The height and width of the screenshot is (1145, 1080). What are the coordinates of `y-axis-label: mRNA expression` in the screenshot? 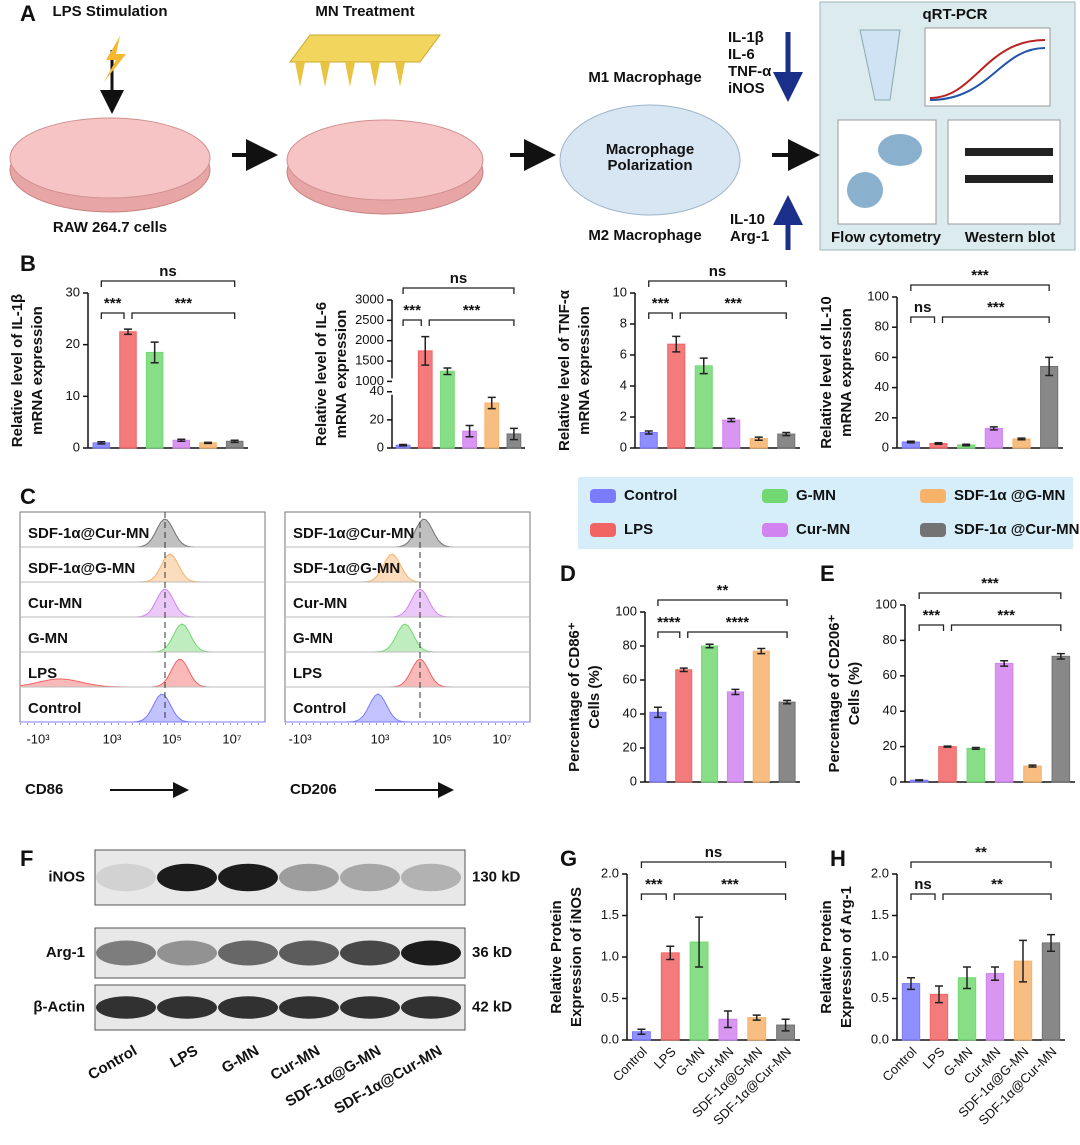 It's located at (846, 372).